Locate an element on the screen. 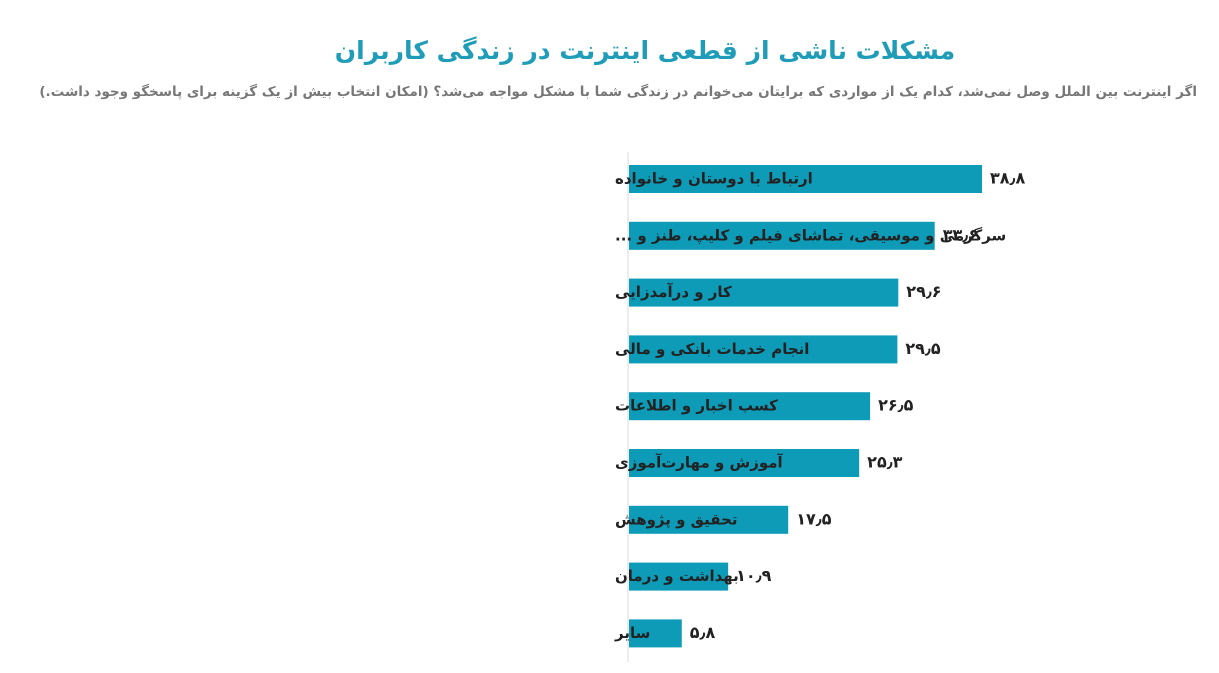  category-label: بهداشت و درمان is located at coordinates (677, 576).